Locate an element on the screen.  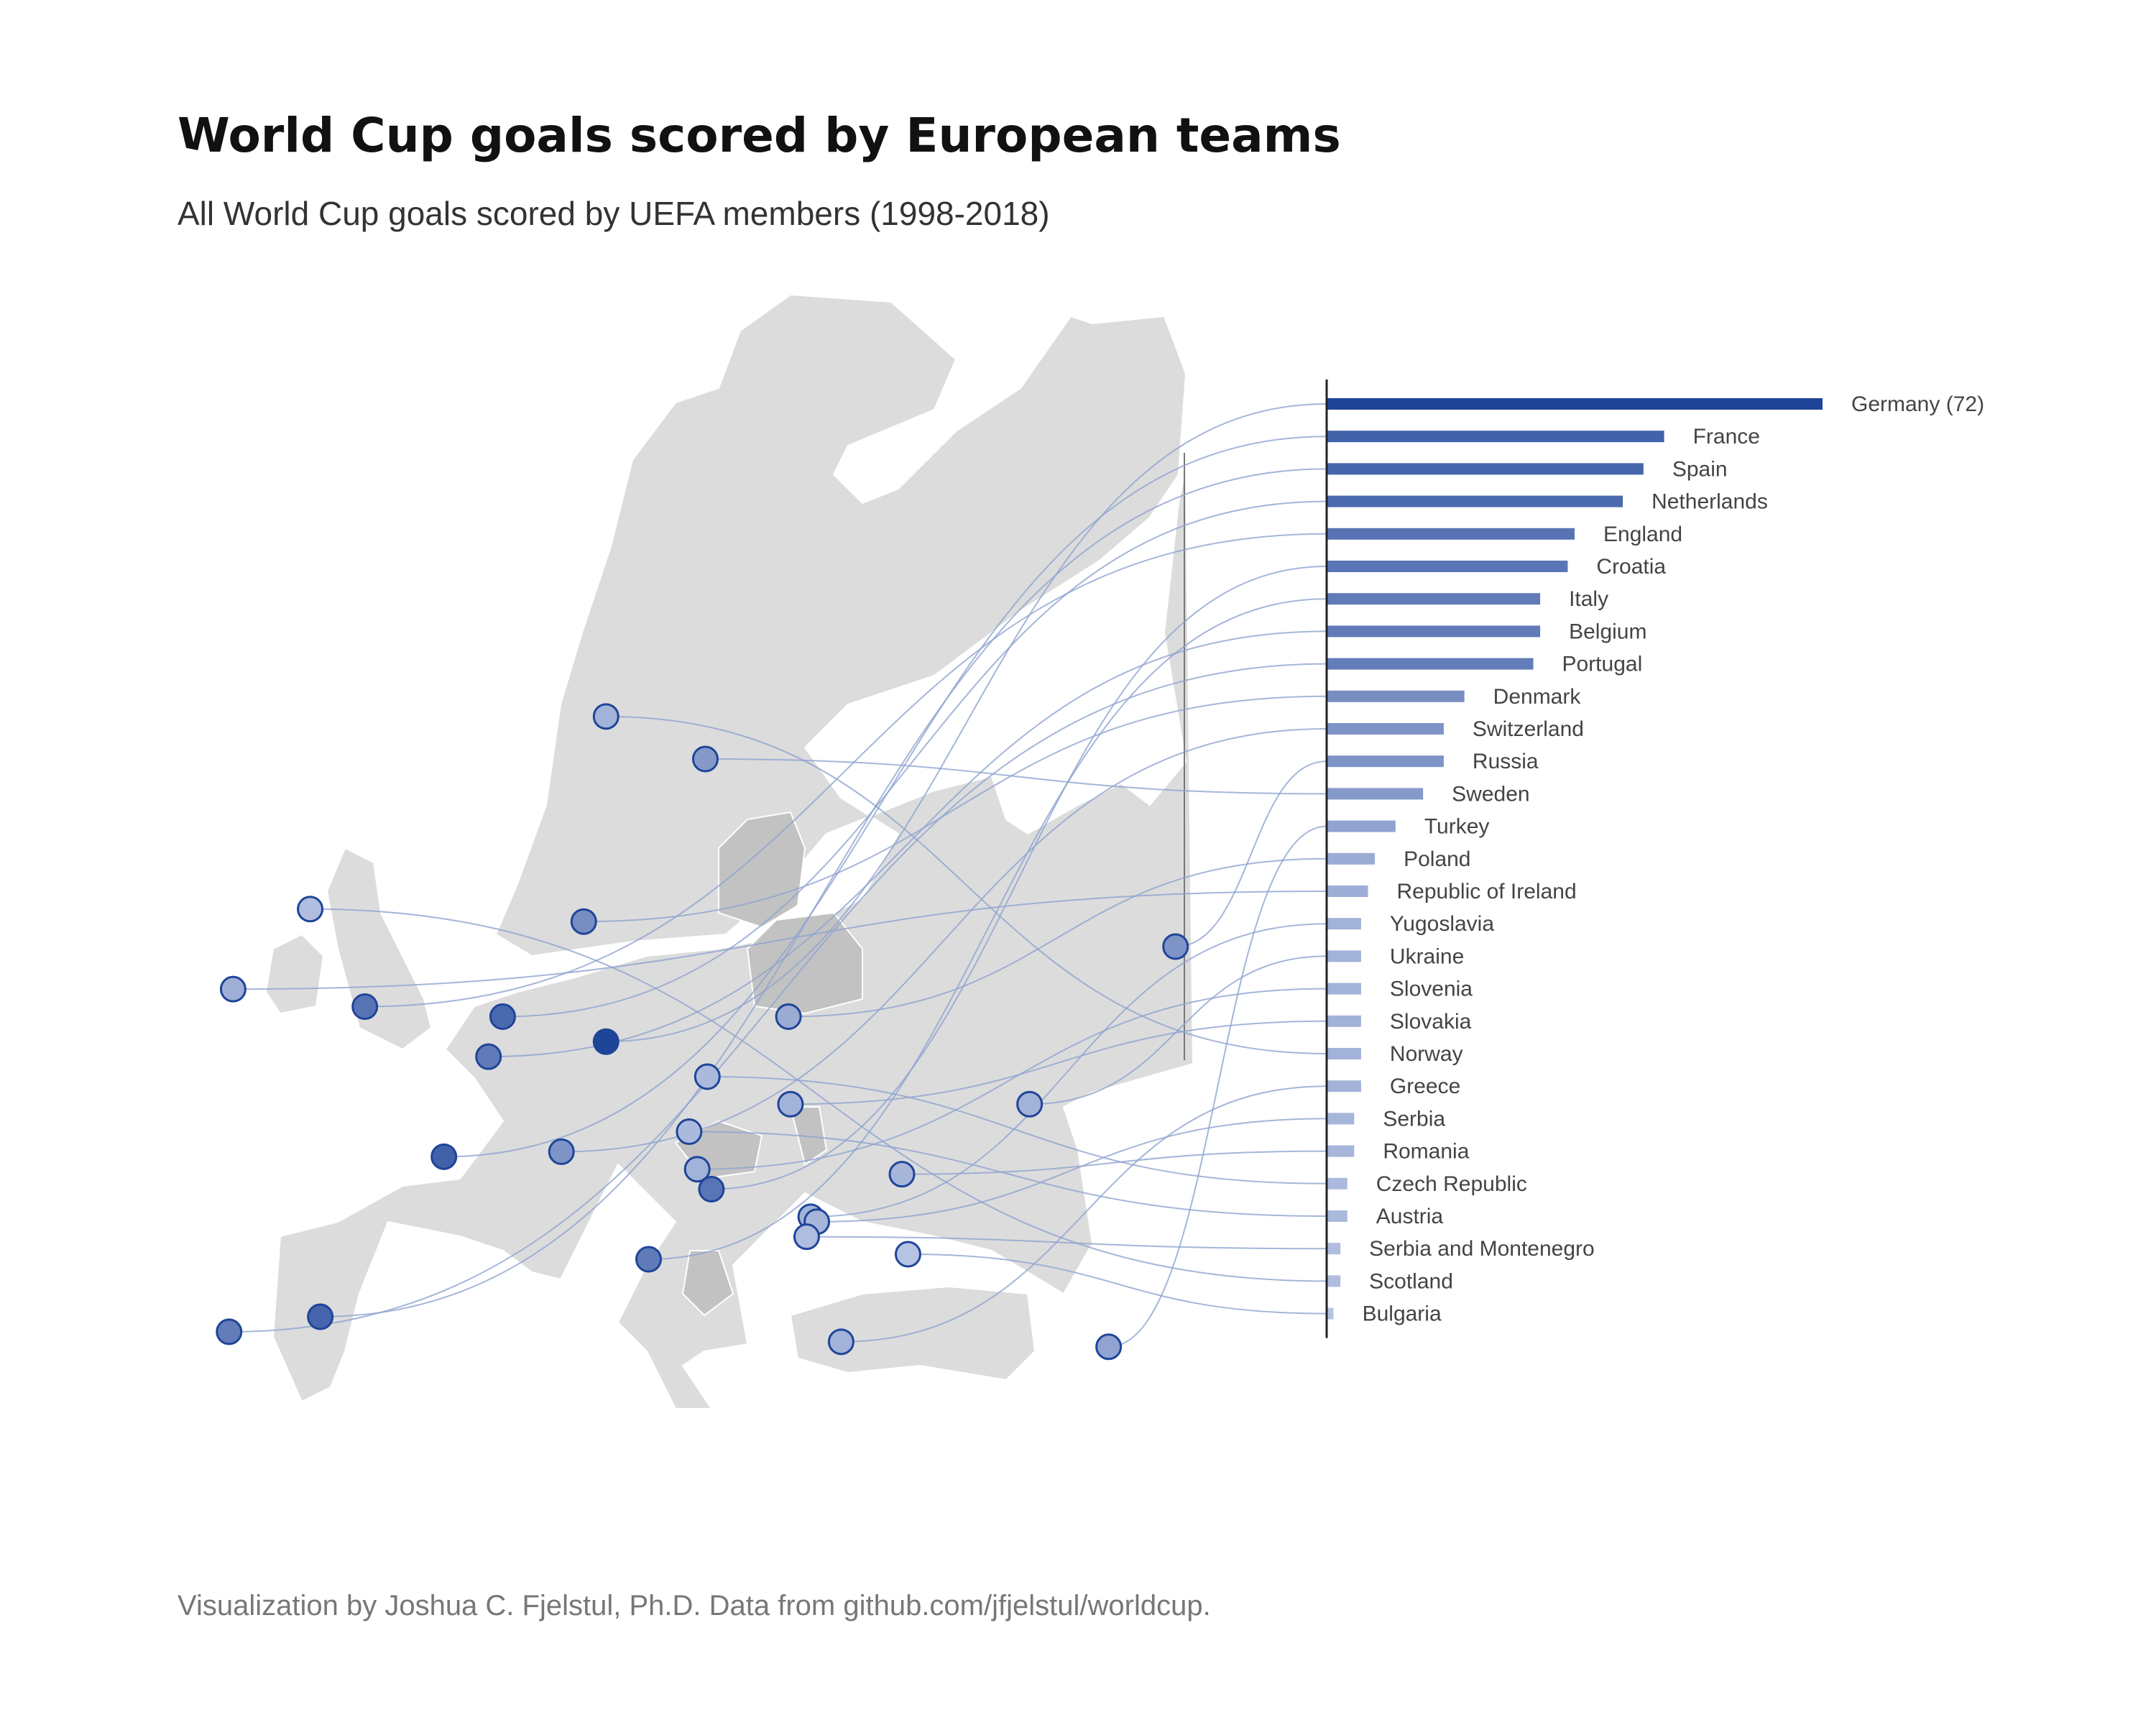
bar-label-ukraine: Ukraine is located at coordinates (1427, 956).